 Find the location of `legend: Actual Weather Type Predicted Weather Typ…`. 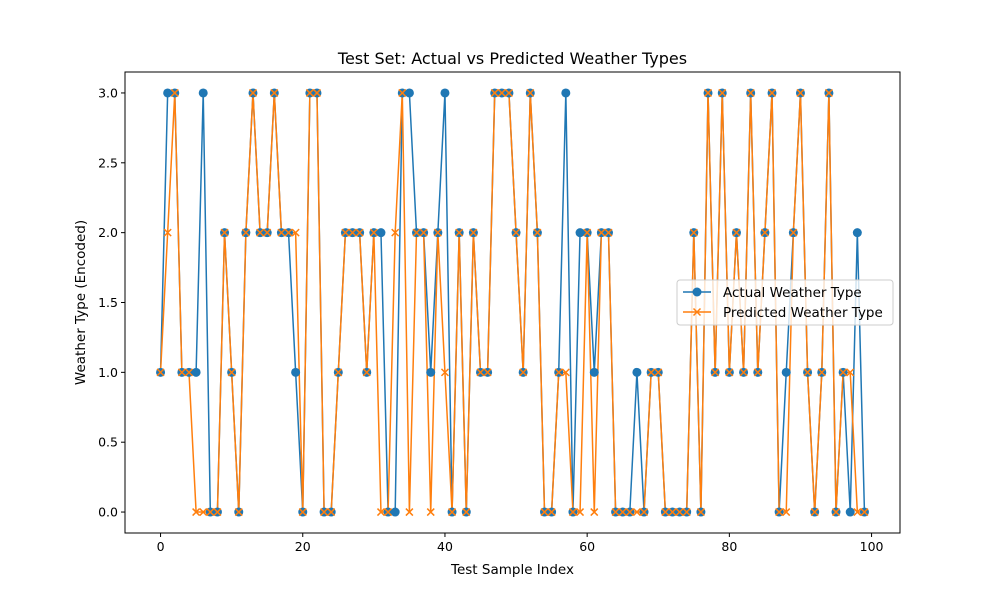

legend: Actual Weather Type Predicted Weather Typ… is located at coordinates (785, 302).